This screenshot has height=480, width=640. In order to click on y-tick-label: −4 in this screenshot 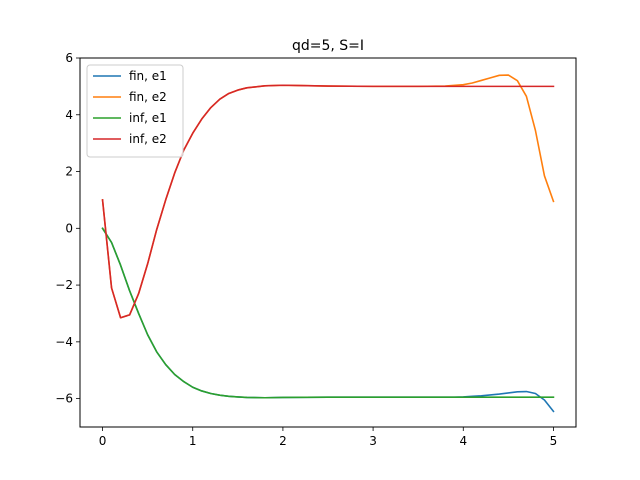, I will do `click(64, 342)`.